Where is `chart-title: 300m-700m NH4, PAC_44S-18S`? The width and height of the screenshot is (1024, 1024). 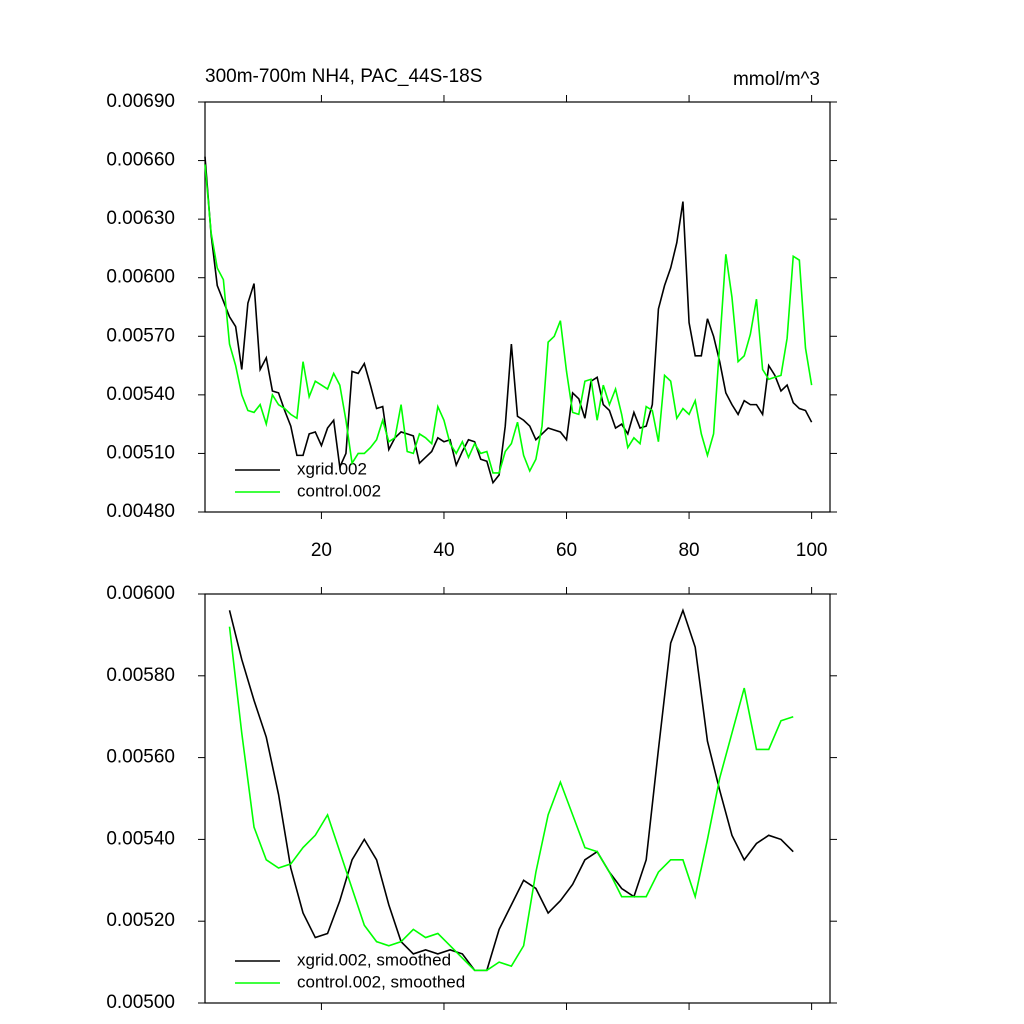 chart-title: 300m-700m NH4, PAC_44S-18S is located at coordinates (343, 76).